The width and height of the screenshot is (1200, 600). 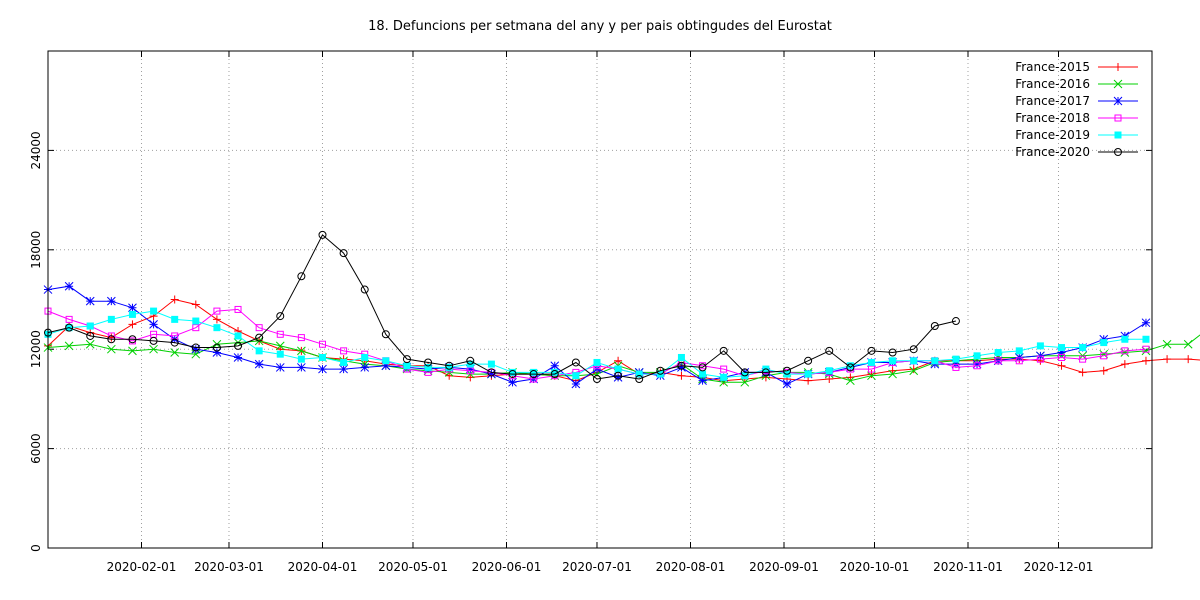 What do you see at coordinates (597, 567) in the screenshot?
I see `x-tick-label: 2020-07-01` at bounding box center [597, 567].